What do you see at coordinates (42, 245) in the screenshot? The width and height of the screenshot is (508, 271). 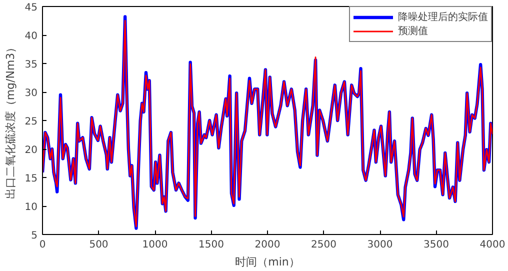 I see `x-tick-label: 0` at bounding box center [42, 245].